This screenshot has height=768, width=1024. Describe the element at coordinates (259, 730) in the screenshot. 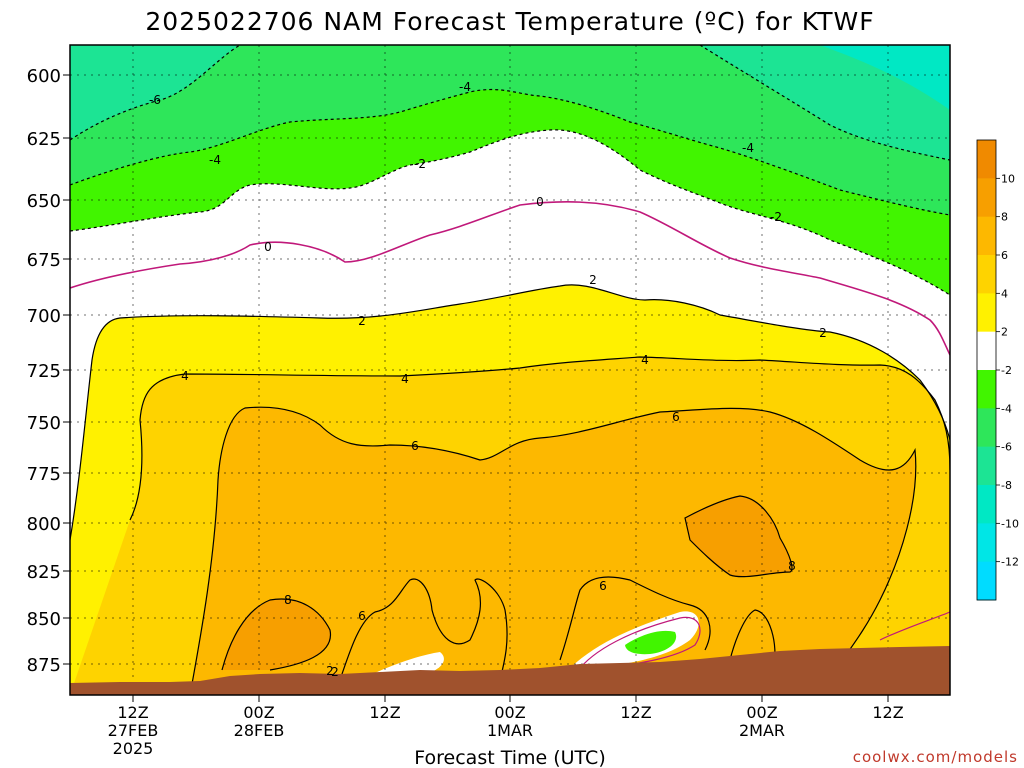

I see `x-tick-label: 28FEB` at that location.